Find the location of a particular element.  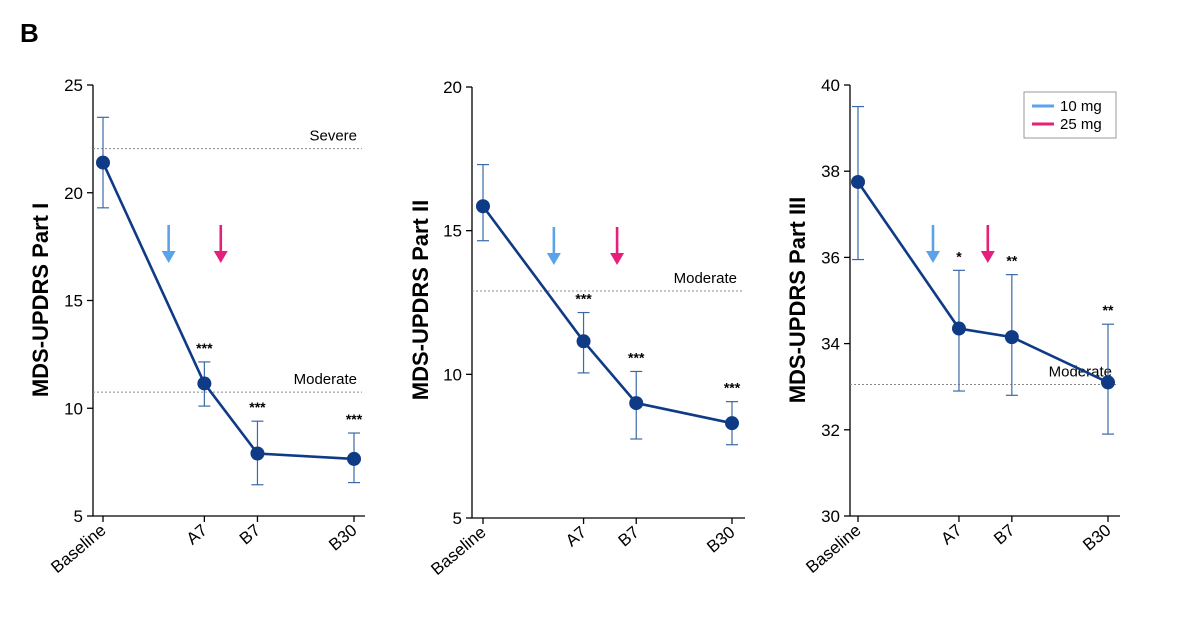

y-tick-label: 30 is located at coordinates (830, 516).